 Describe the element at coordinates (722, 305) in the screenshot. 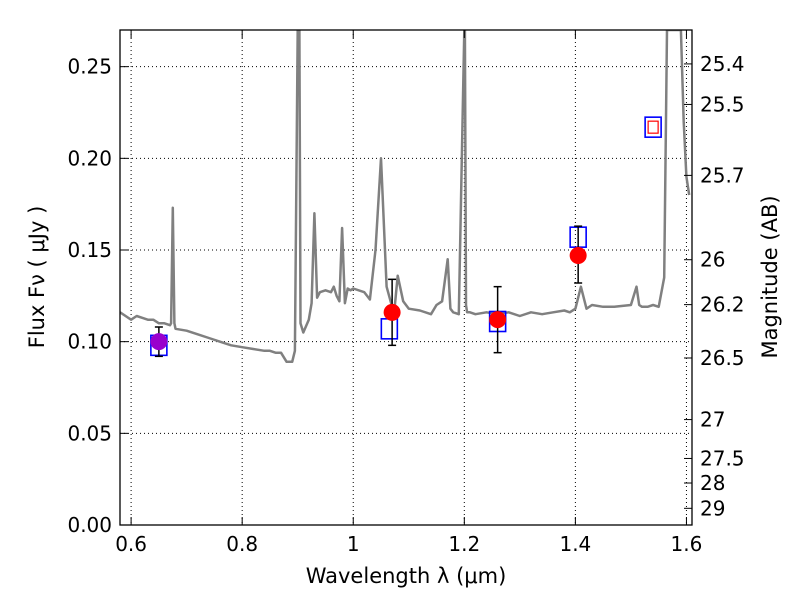

I see `y2-tick-label: 26.2` at that location.